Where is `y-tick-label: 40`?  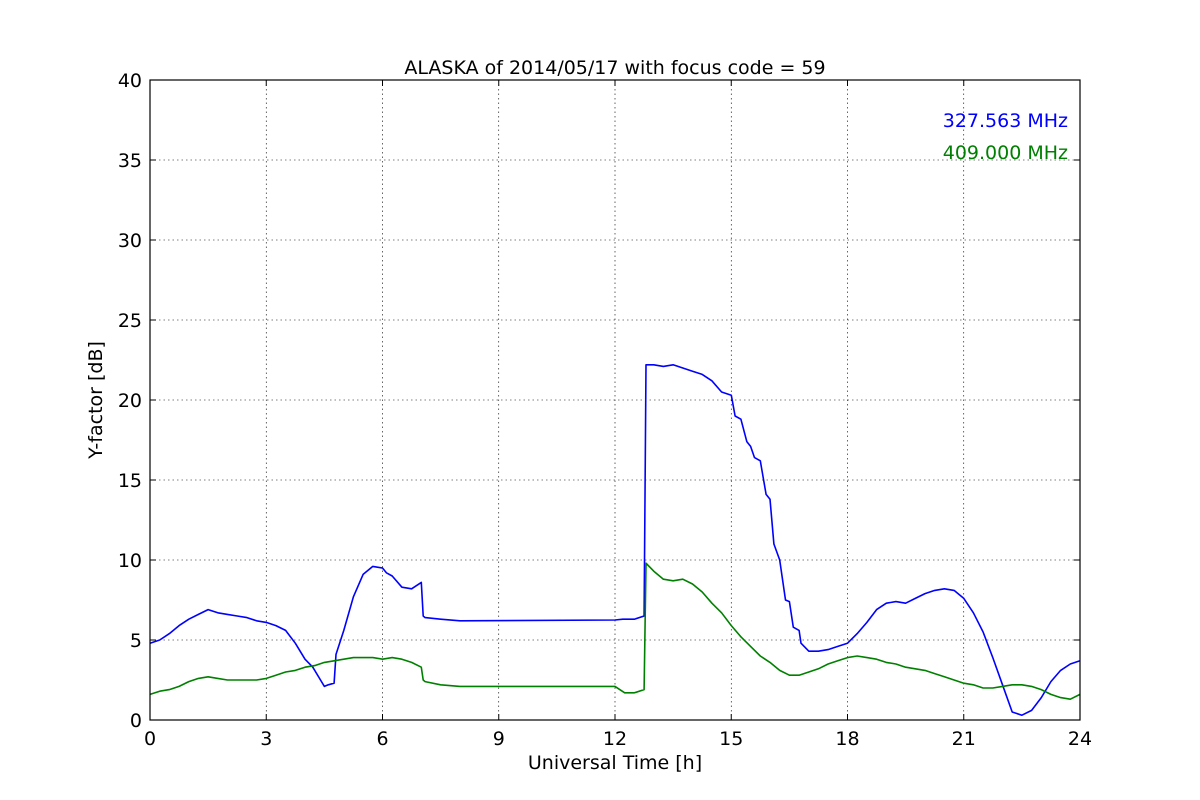
y-tick-label: 40 is located at coordinates (130, 81).